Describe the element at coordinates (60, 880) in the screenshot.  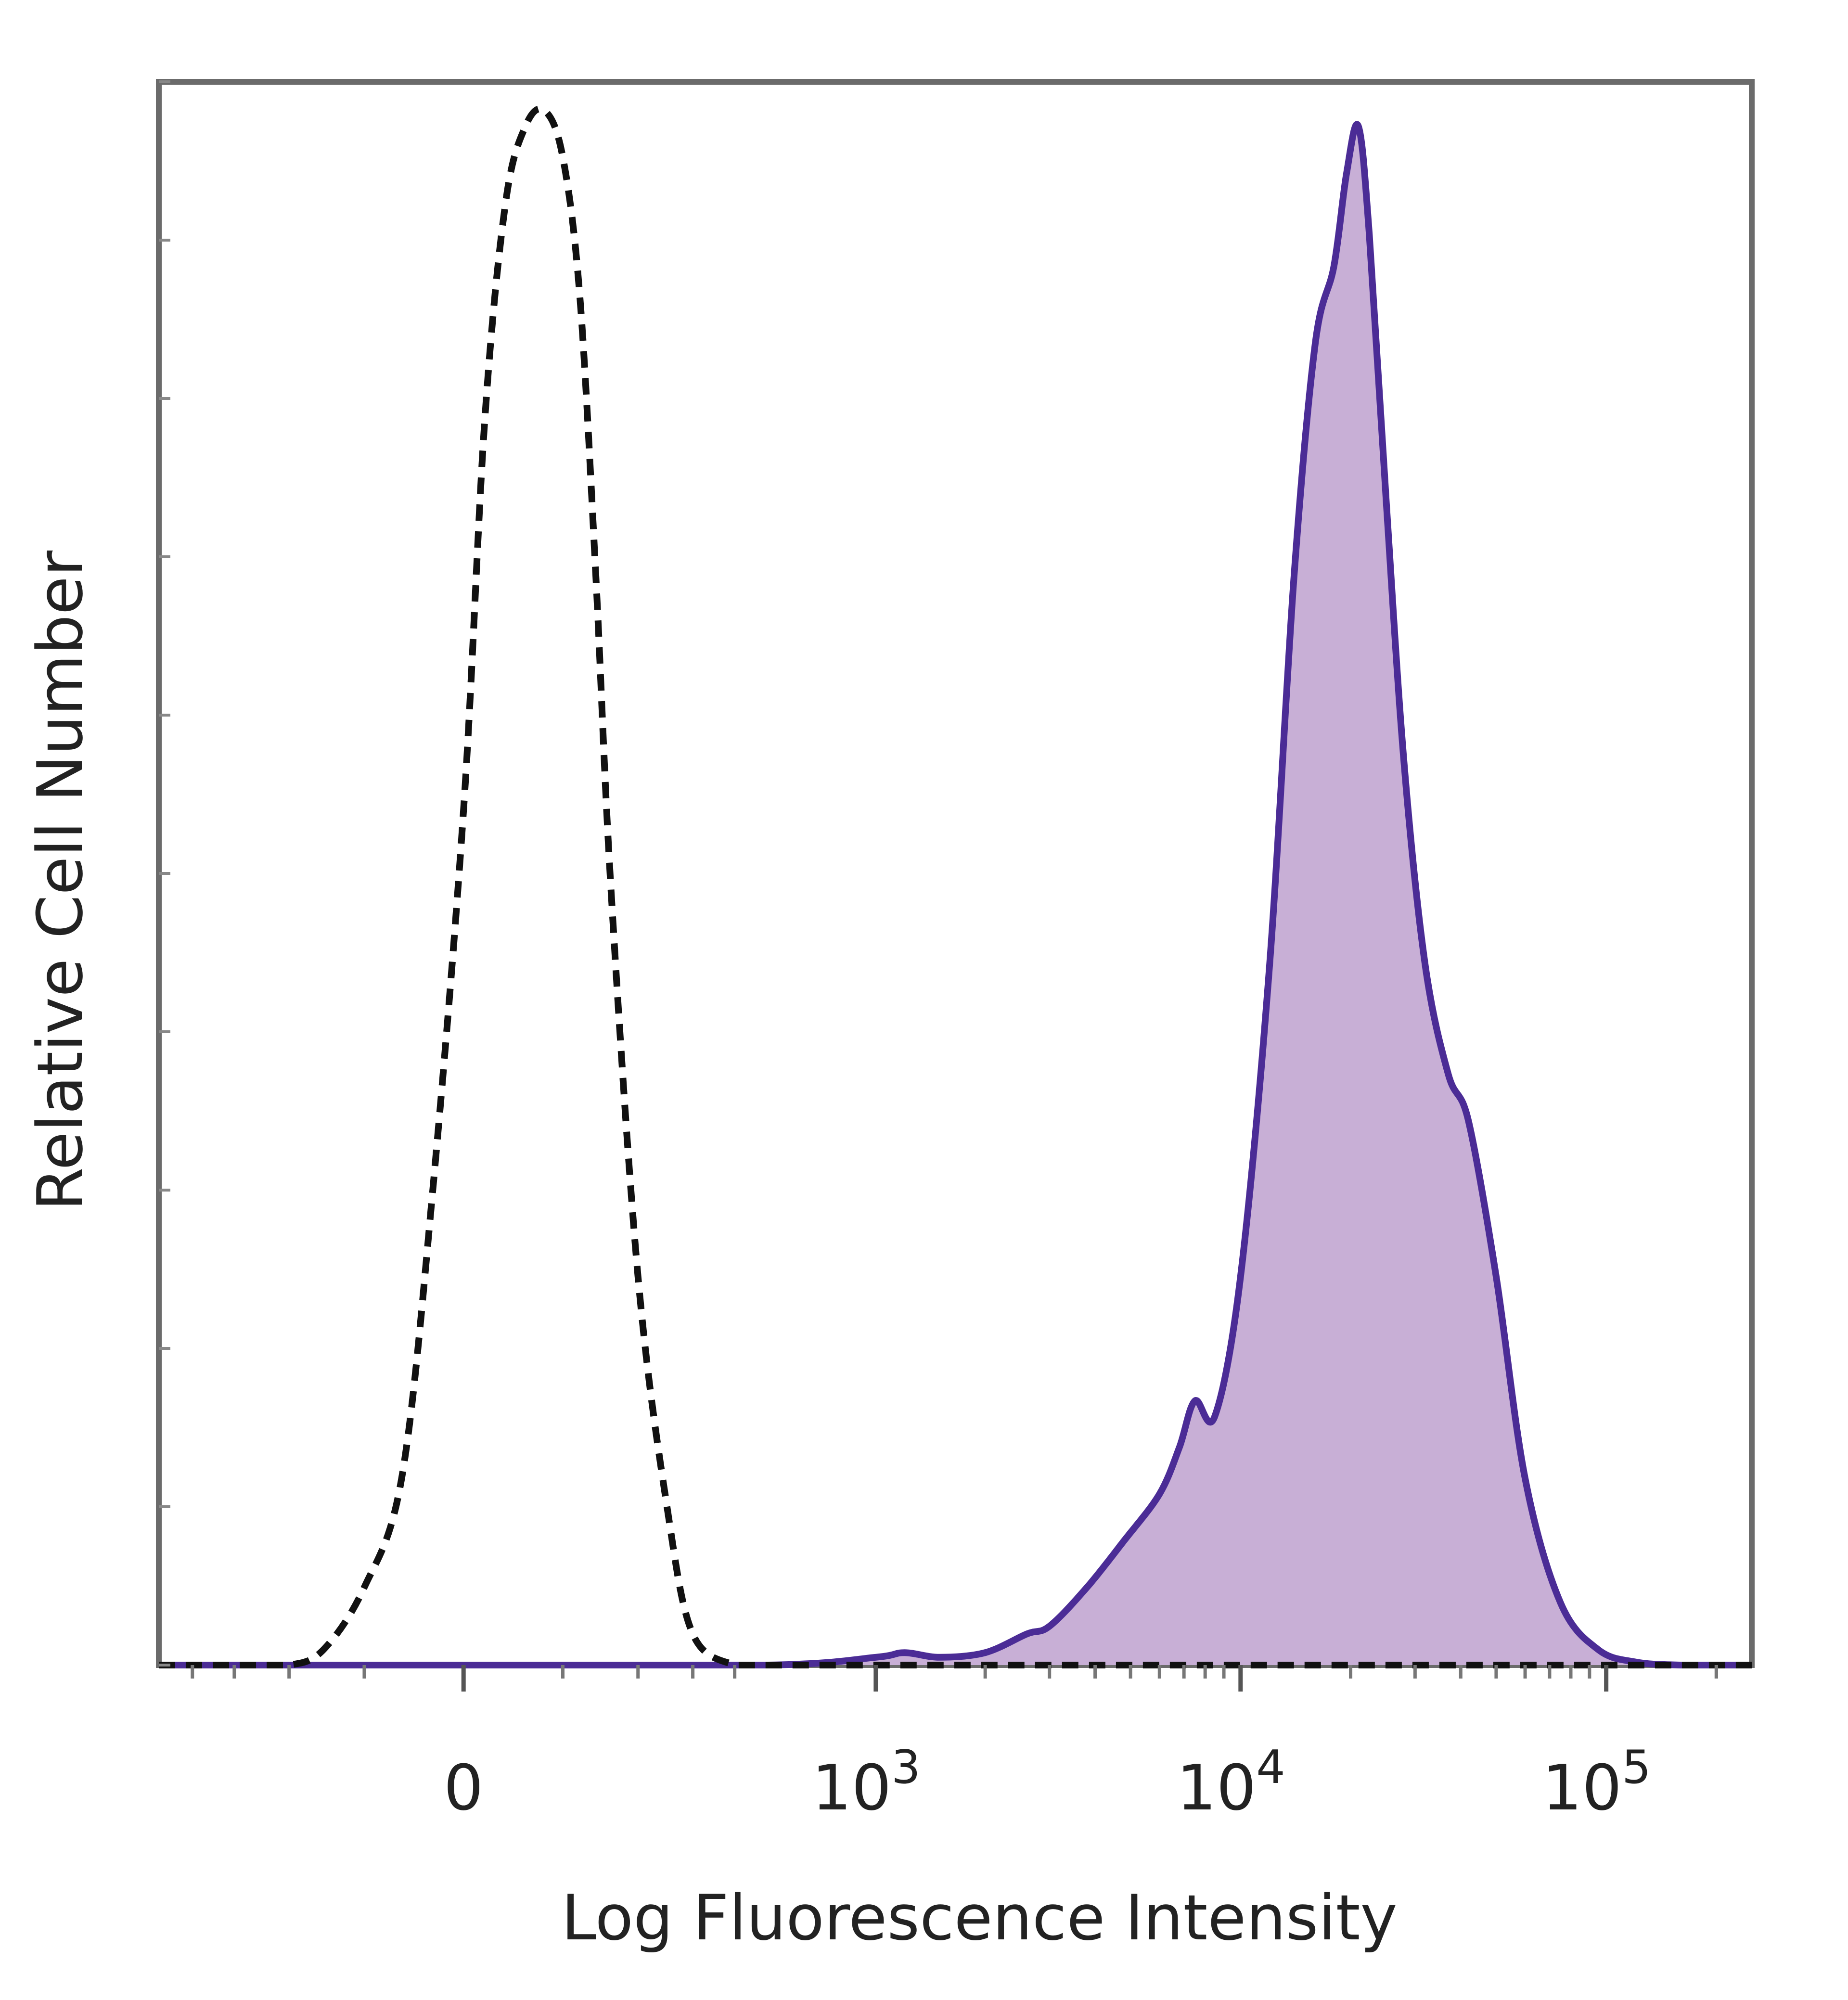
I see `y-axis-label: Relative Cell Number` at that location.